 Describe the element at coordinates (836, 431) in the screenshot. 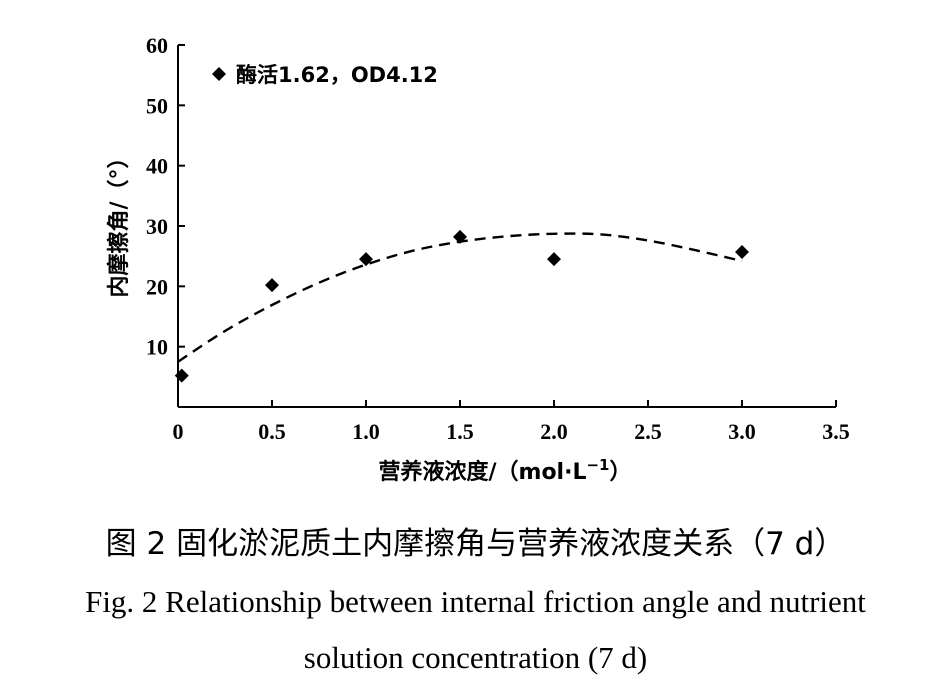

I see `x-tick-label: 3.5` at that location.